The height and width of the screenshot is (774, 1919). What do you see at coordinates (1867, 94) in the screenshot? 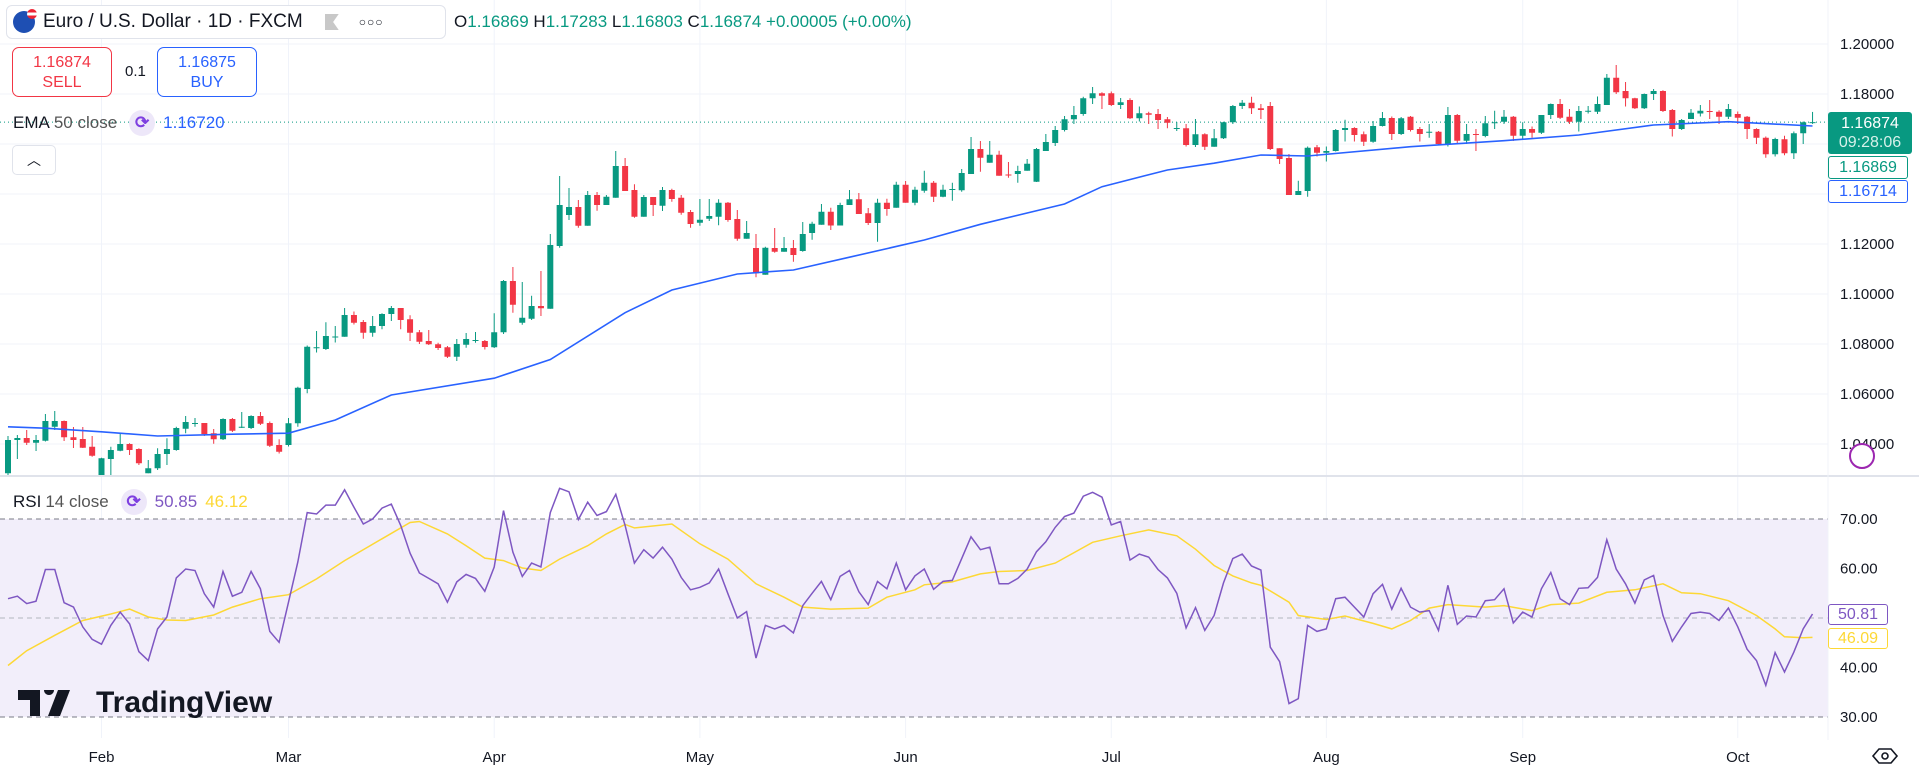
I see `price-tick-label: 1.18000` at bounding box center [1867, 94].